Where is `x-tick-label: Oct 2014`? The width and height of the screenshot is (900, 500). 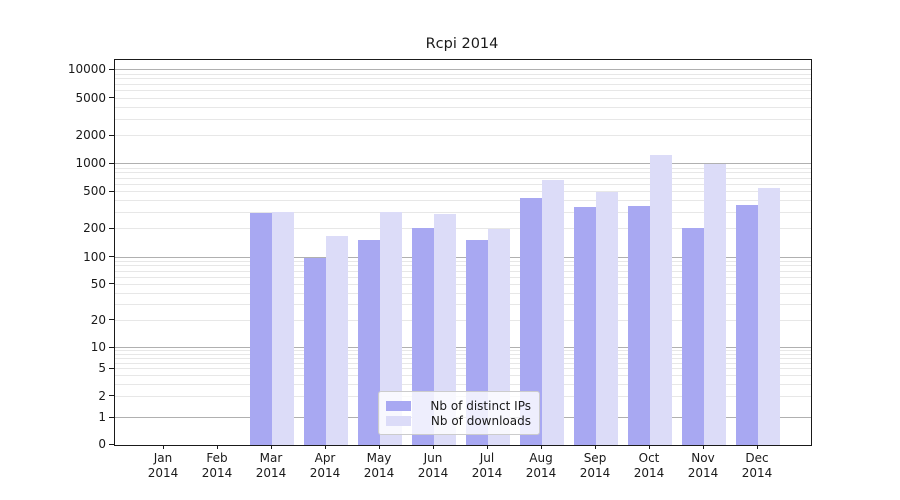 x-tick-label: Oct 2014 is located at coordinates (649, 465).